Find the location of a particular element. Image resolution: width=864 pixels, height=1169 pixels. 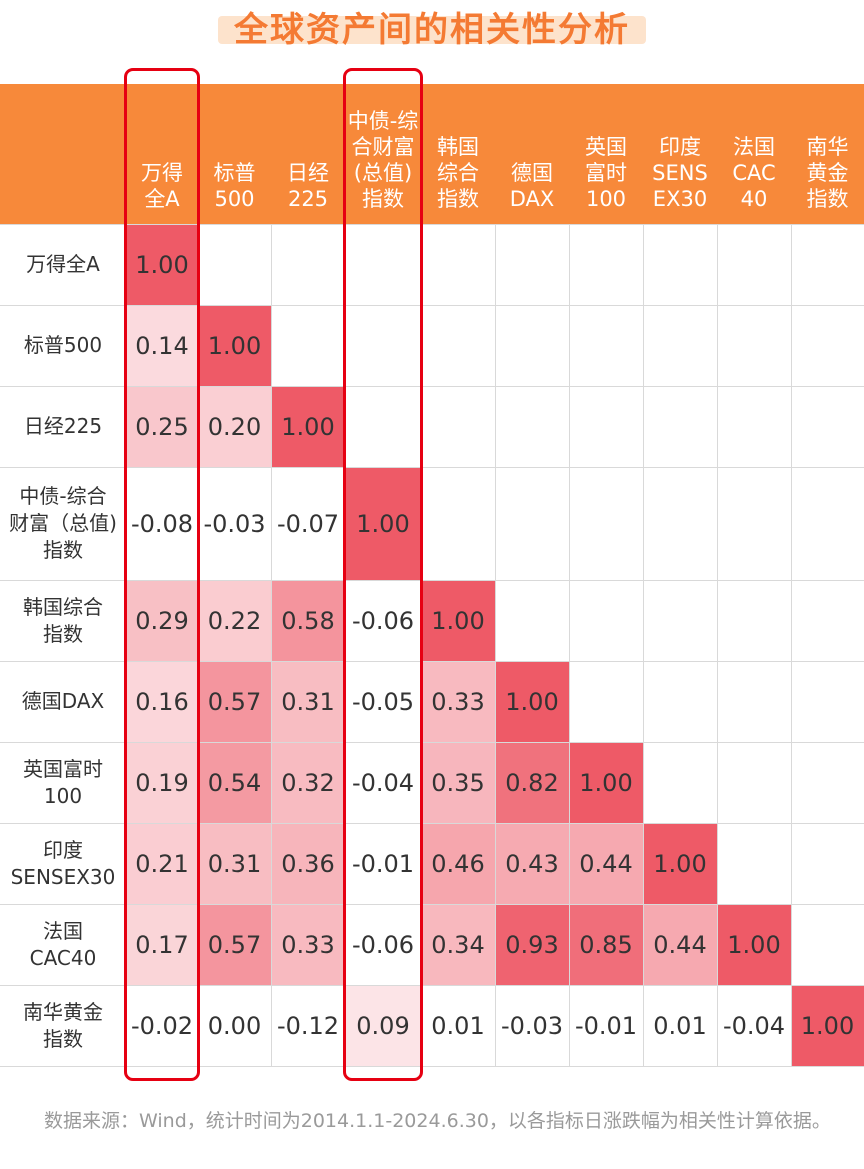

heatmap-cell: 0.20 is located at coordinates (234, 426).